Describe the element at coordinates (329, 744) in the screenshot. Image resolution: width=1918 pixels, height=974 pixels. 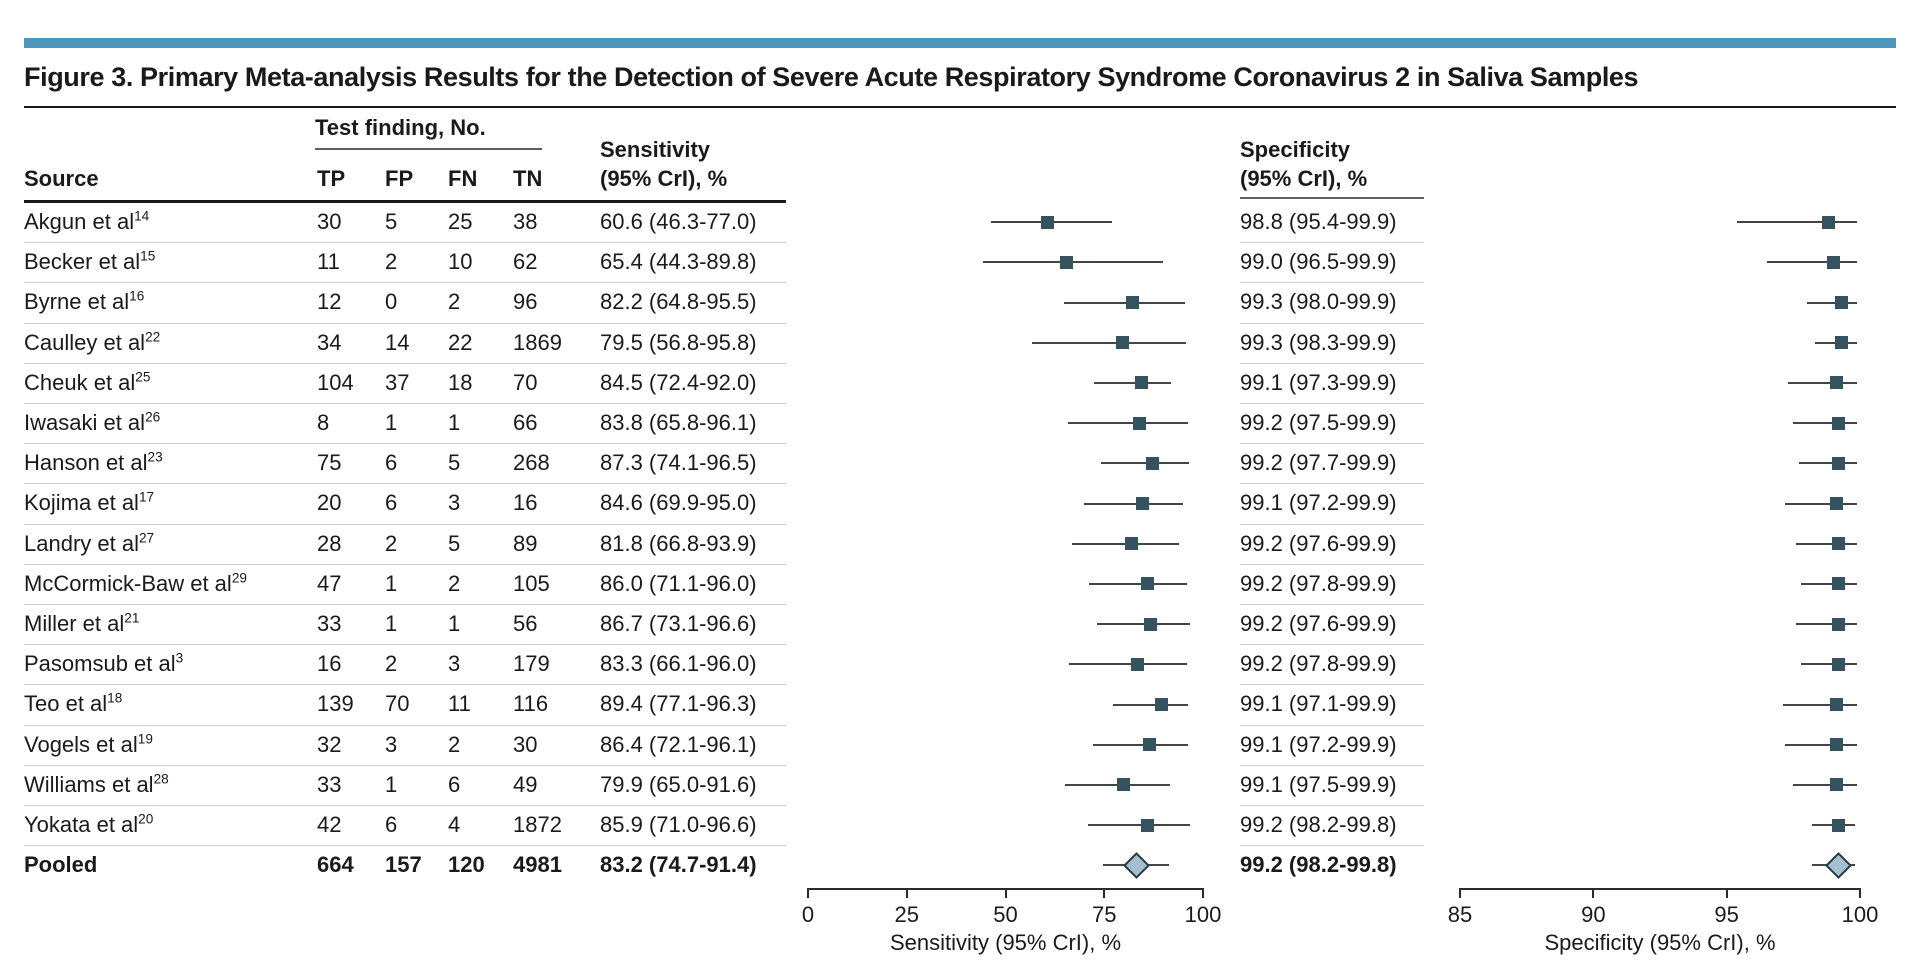
I see `tp-cell: 32` at that location.